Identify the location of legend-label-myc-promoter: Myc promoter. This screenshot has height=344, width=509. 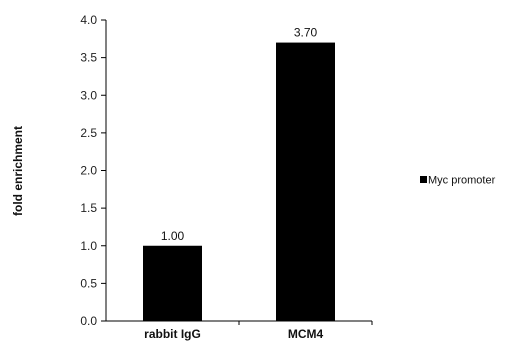
(462, 181).